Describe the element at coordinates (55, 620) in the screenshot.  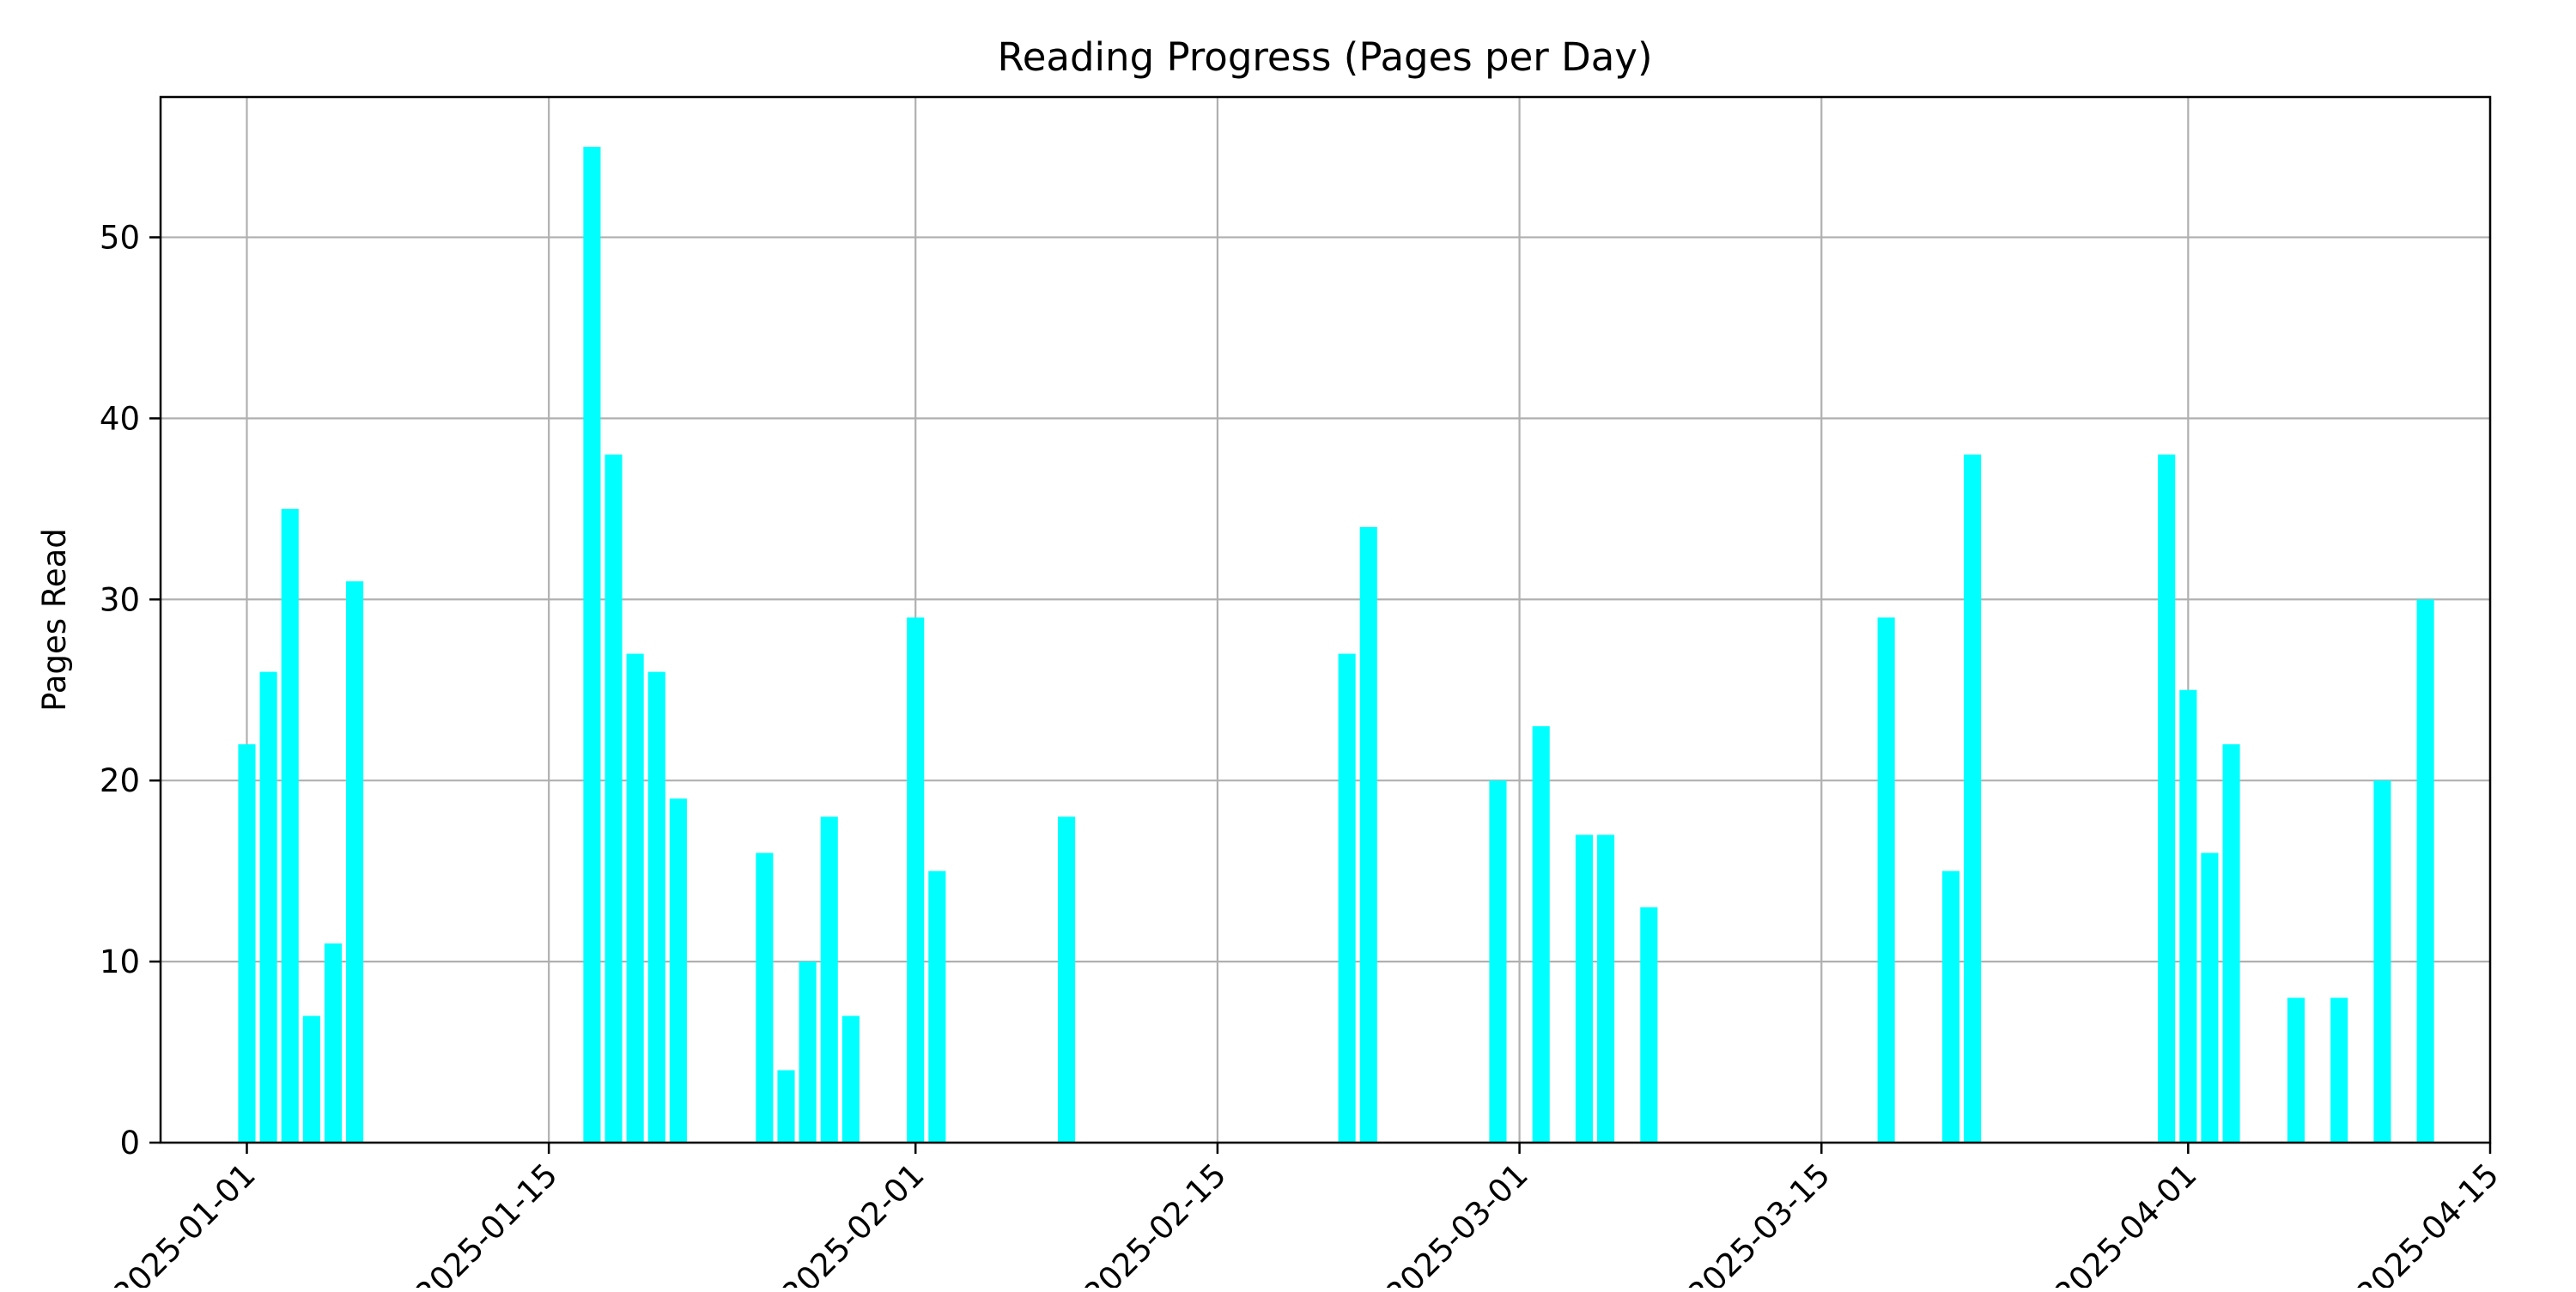
I see `y-axis-label: Pages Read` at that location.